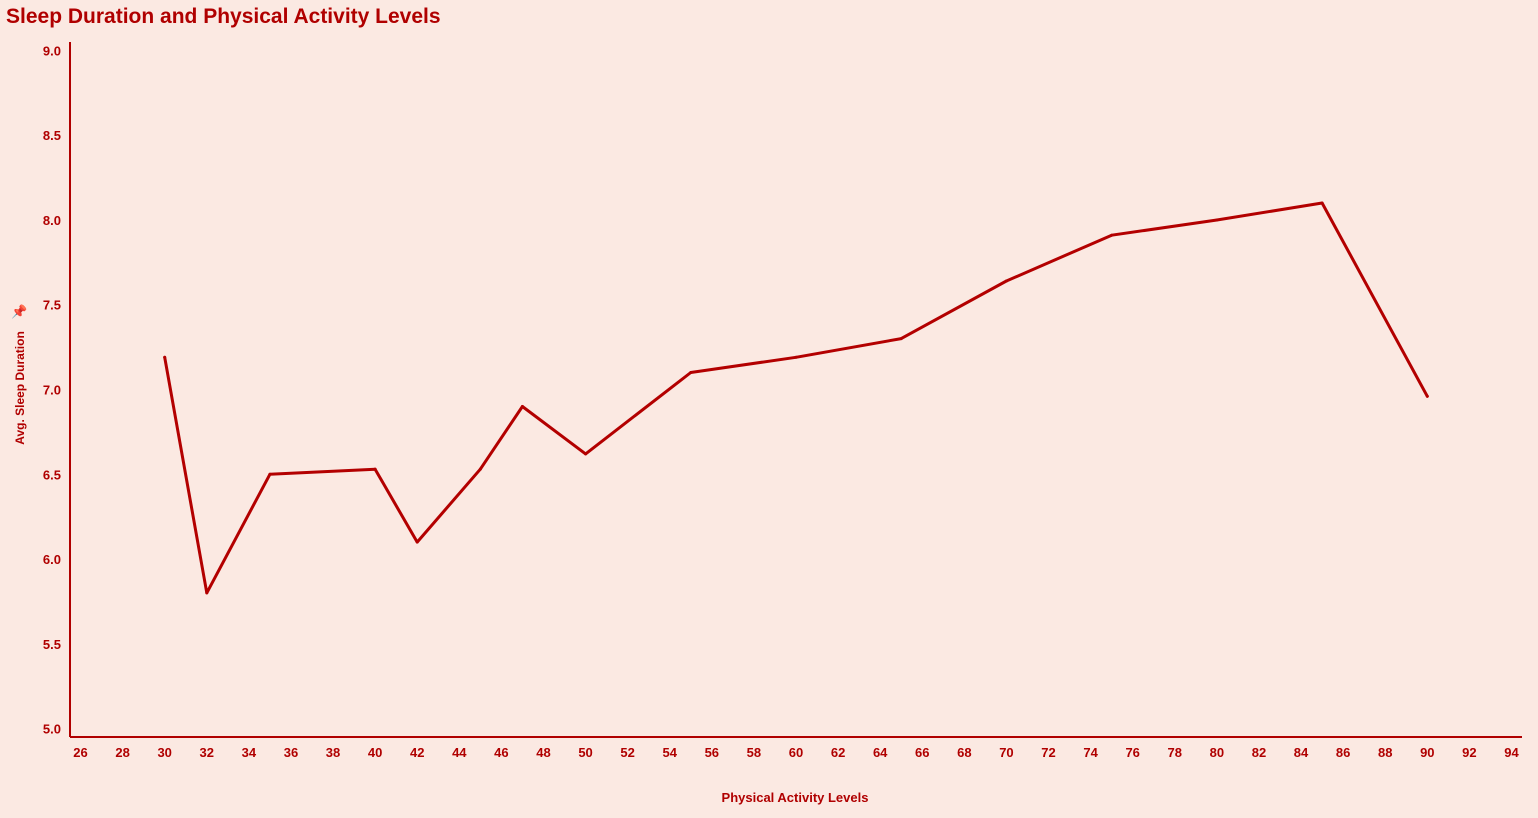 The image size is (1538, 818). I want to click on x-tick-label: 34, so click(249, 752).